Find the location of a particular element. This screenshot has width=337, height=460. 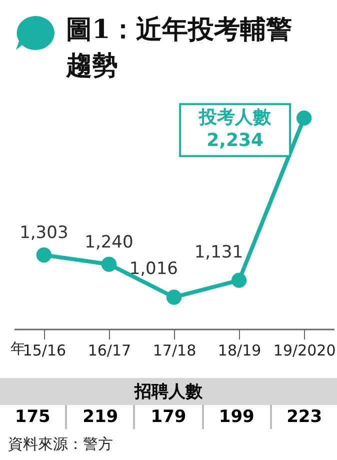

data-label: 2,234 is located at coordinates (235, 141).